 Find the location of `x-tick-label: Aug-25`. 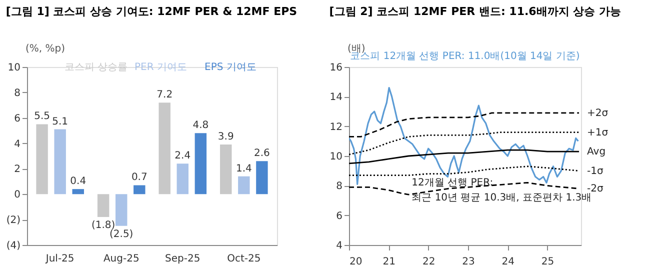

x-tick-label: Aug-25 is located at coordinates (121, 259).